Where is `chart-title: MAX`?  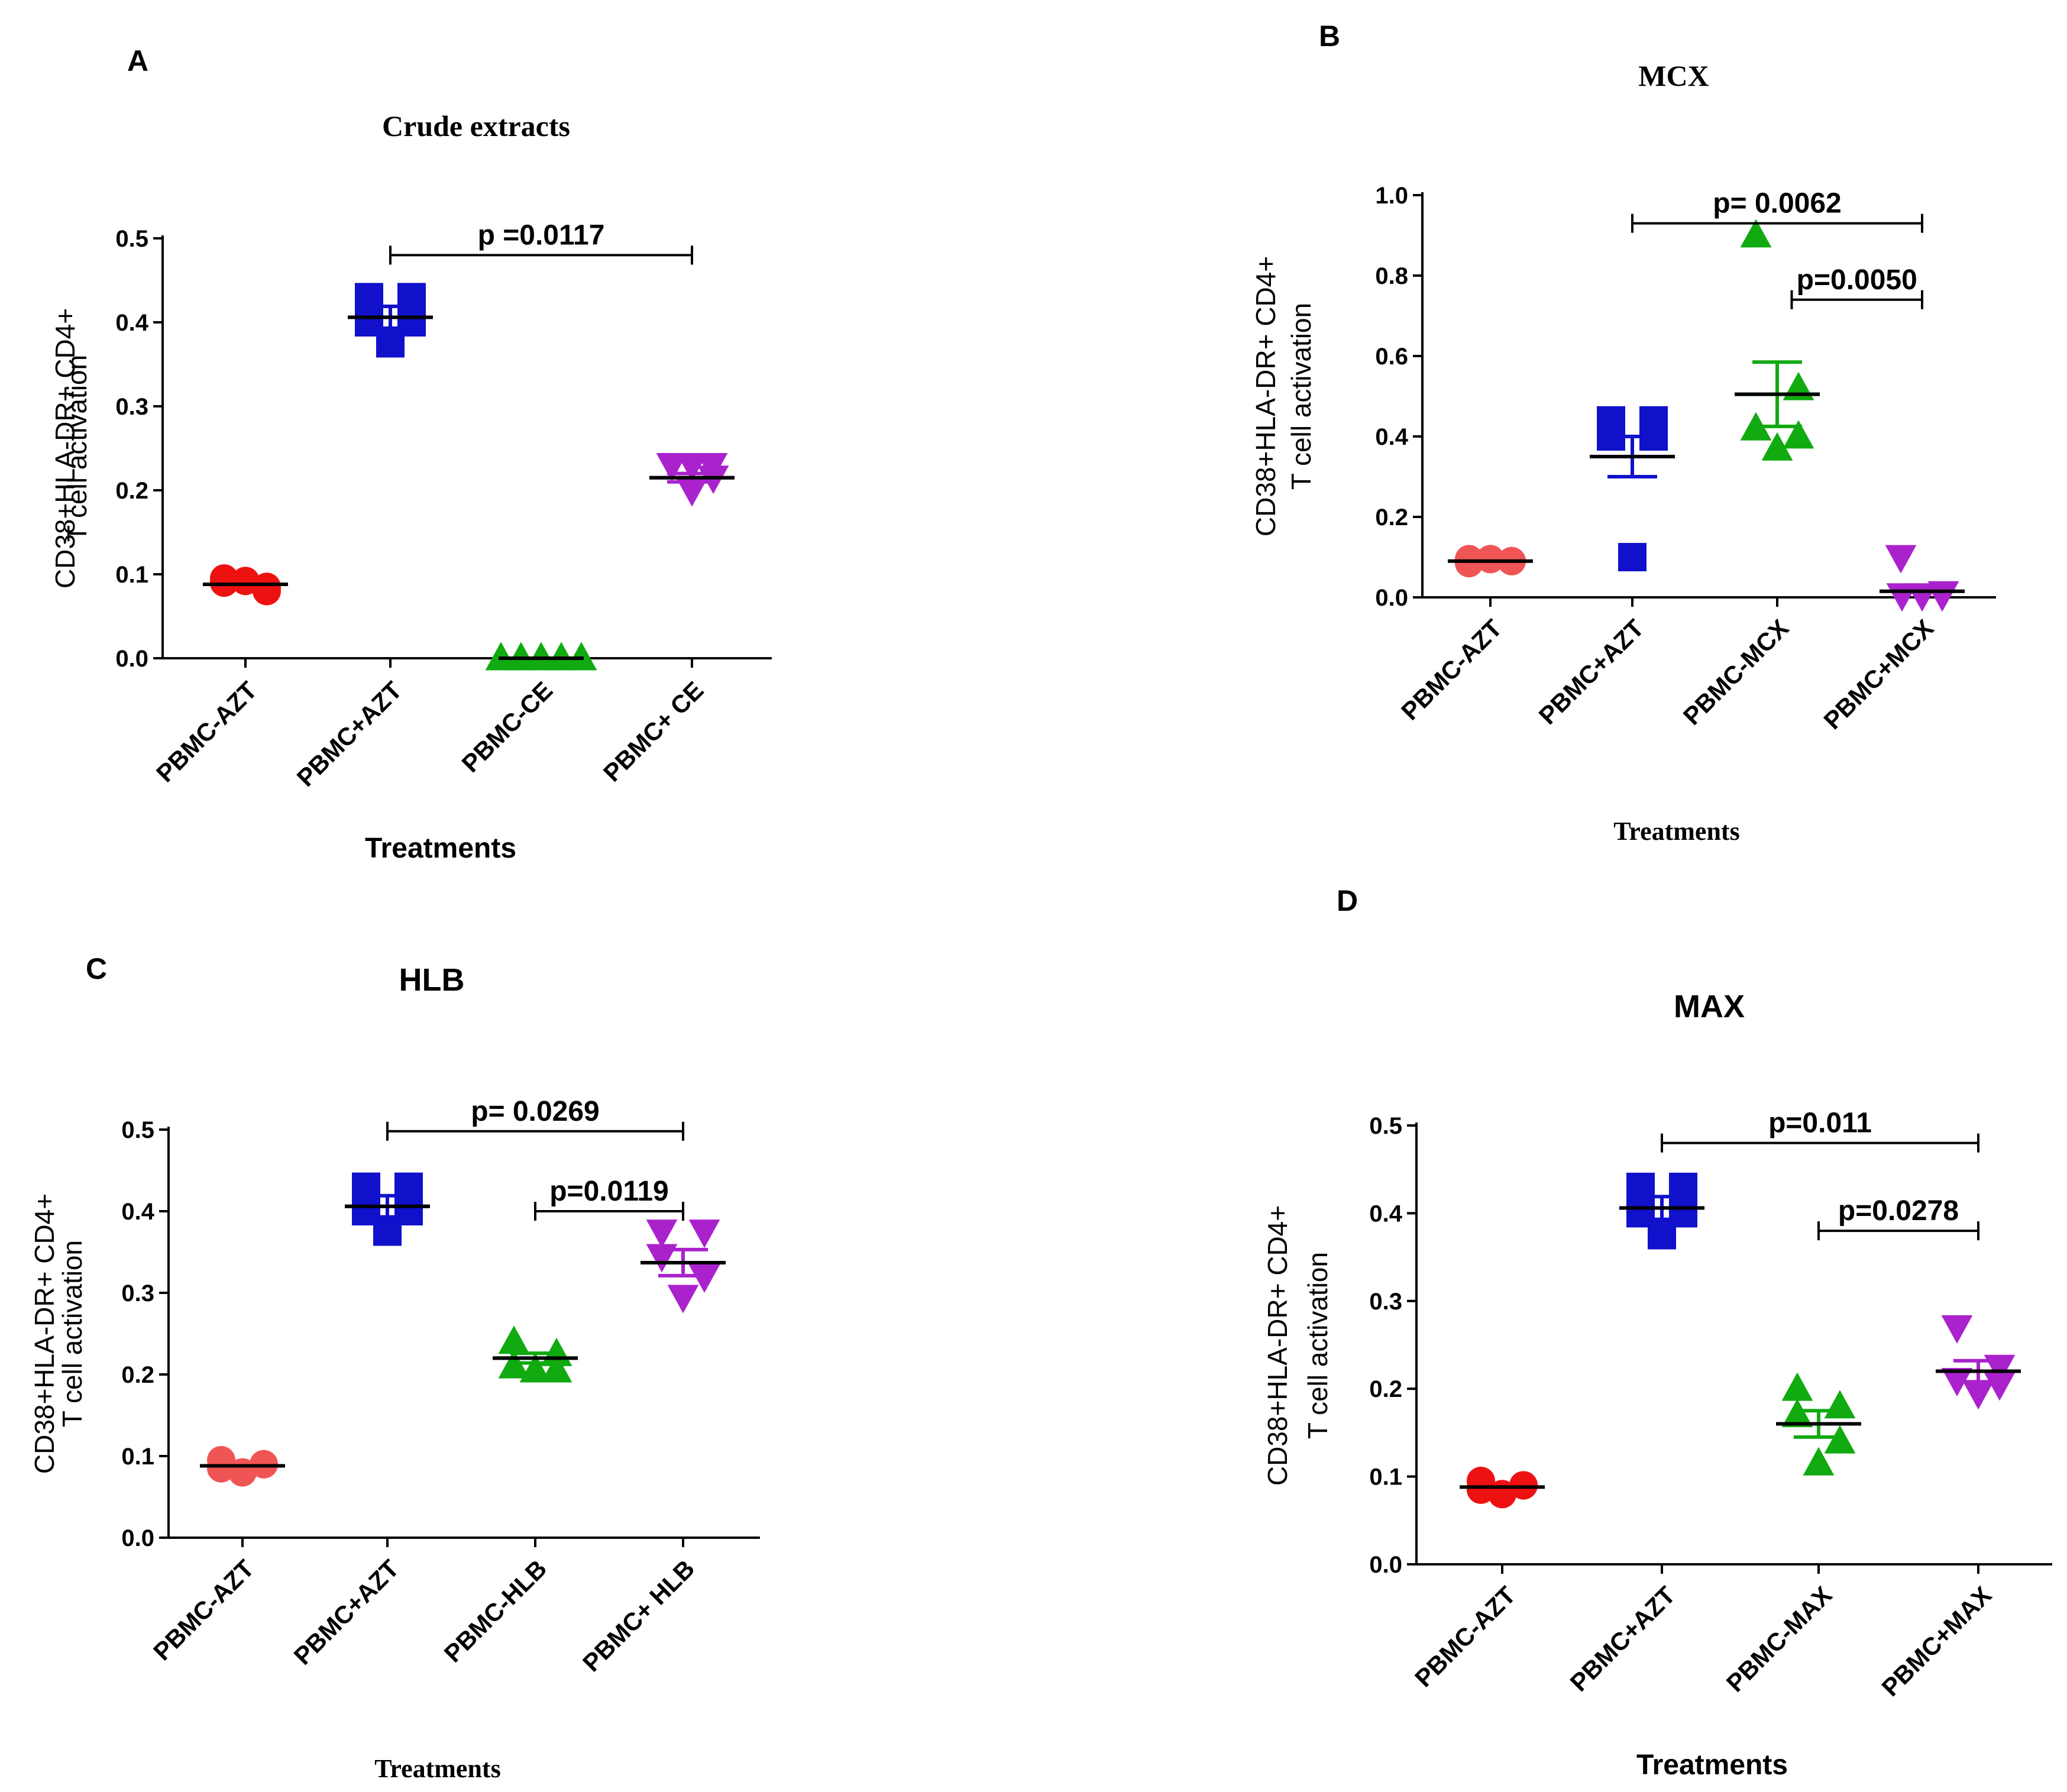 chart-title: MAX is located at coordinates (1710, 1006).